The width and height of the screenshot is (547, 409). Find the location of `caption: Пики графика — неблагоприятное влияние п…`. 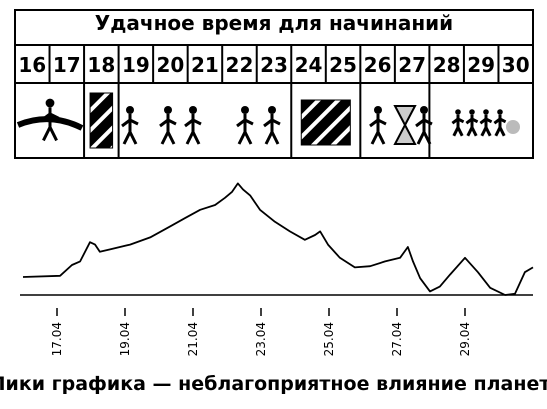

caption: Пики графика — неблагоприятное влияние п… is located at coordinates (273, 384).